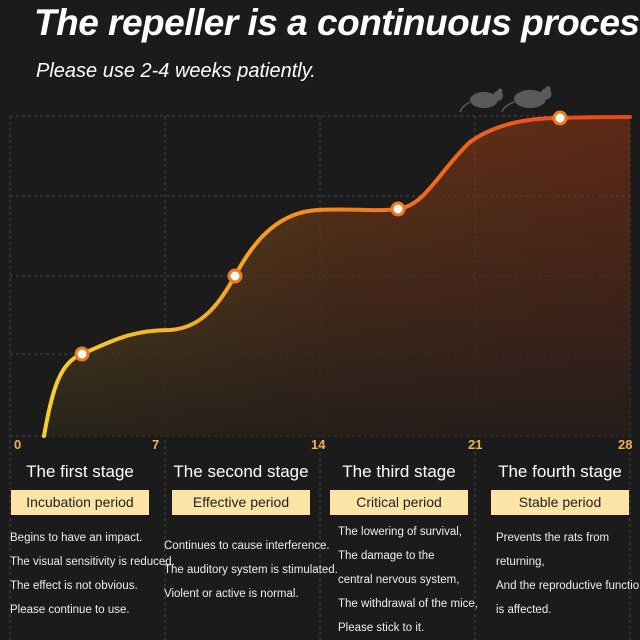 Image resolution: width=640 pixels, height=640 pixels. What do you see at coordinates (399, 502) in the screenshot?
I see `stage-3-period-badge: Critical period` at bounding box center [399, 502].